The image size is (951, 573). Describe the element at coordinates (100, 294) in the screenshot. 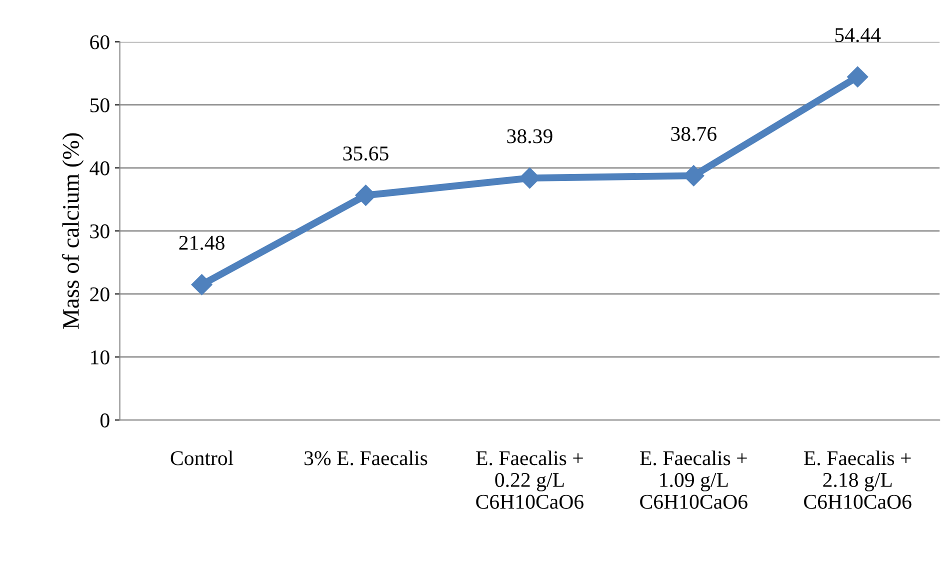

I see `y-tick-label: 20` at that location.